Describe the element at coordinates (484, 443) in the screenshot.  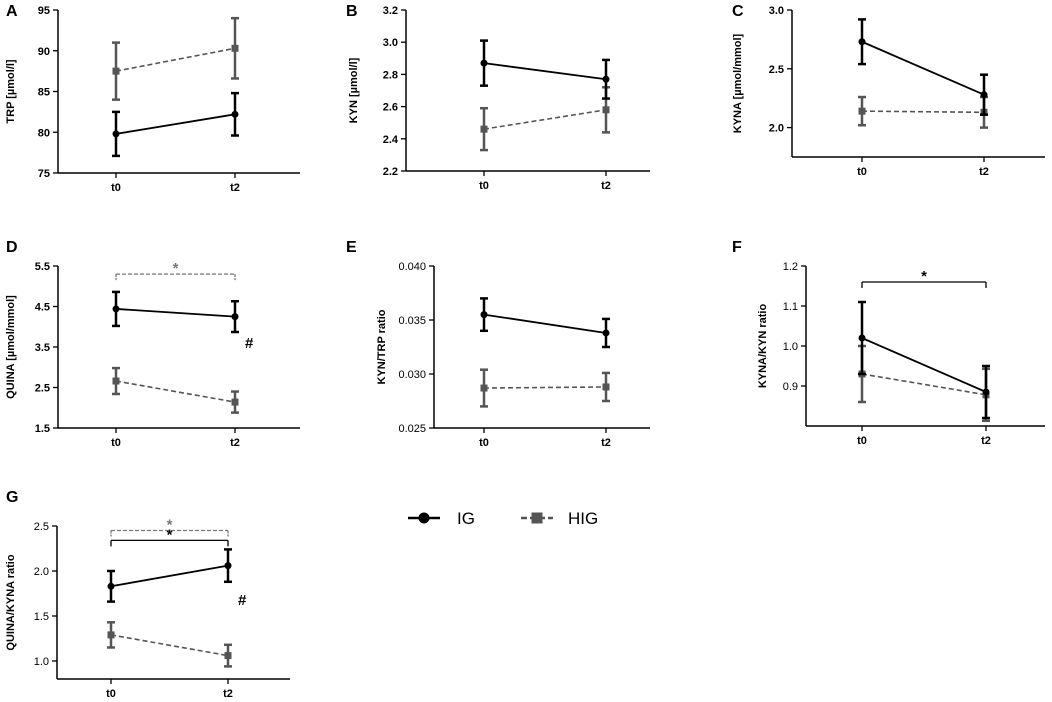
I see `x-tick-label-e: t0` at that location.